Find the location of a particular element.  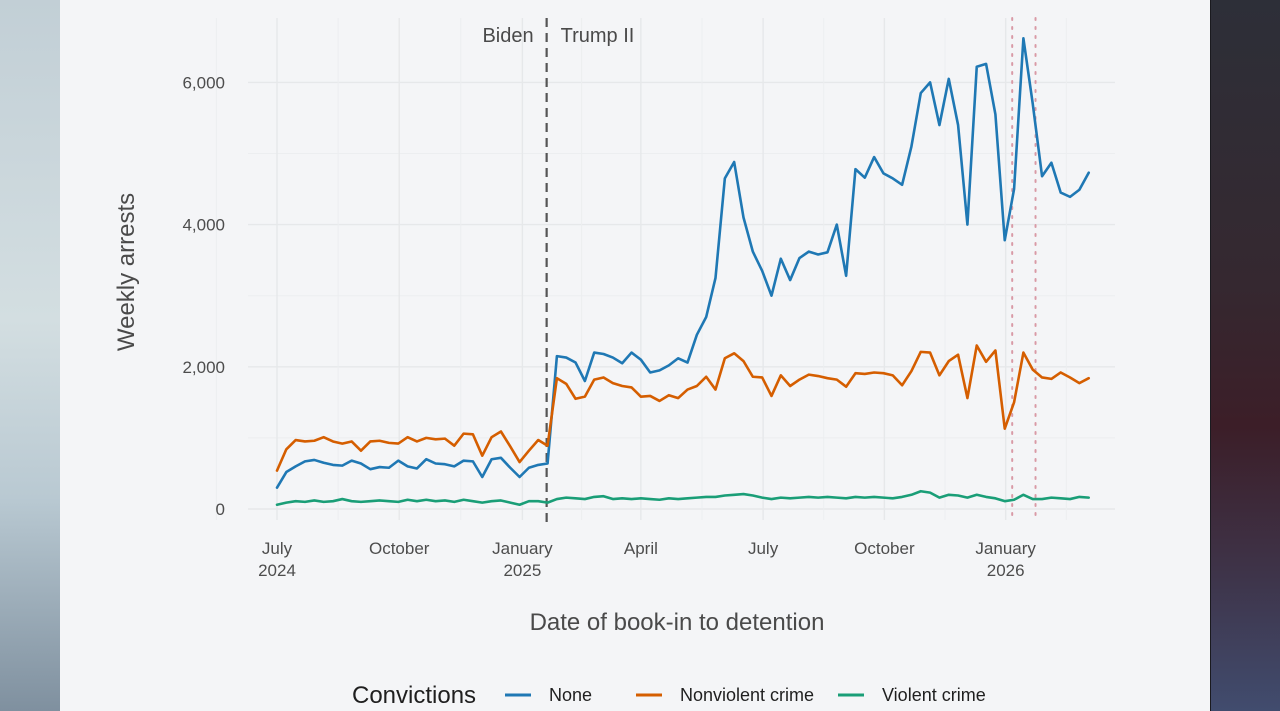

x-axis-title: Date of book-in to detention is located at coordinates (677, 622).